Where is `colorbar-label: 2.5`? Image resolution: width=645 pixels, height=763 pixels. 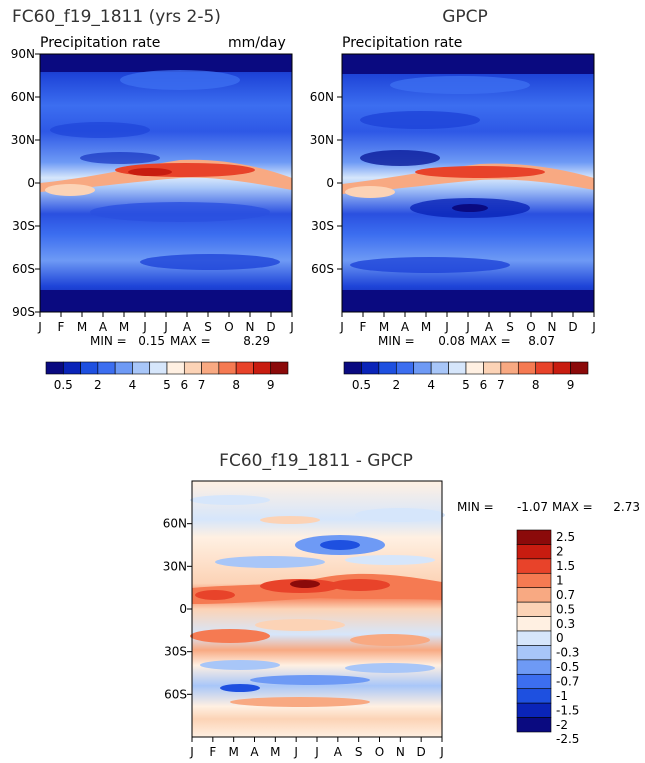 colorbar-label: 2.5 is located at coordinates (565, 537).